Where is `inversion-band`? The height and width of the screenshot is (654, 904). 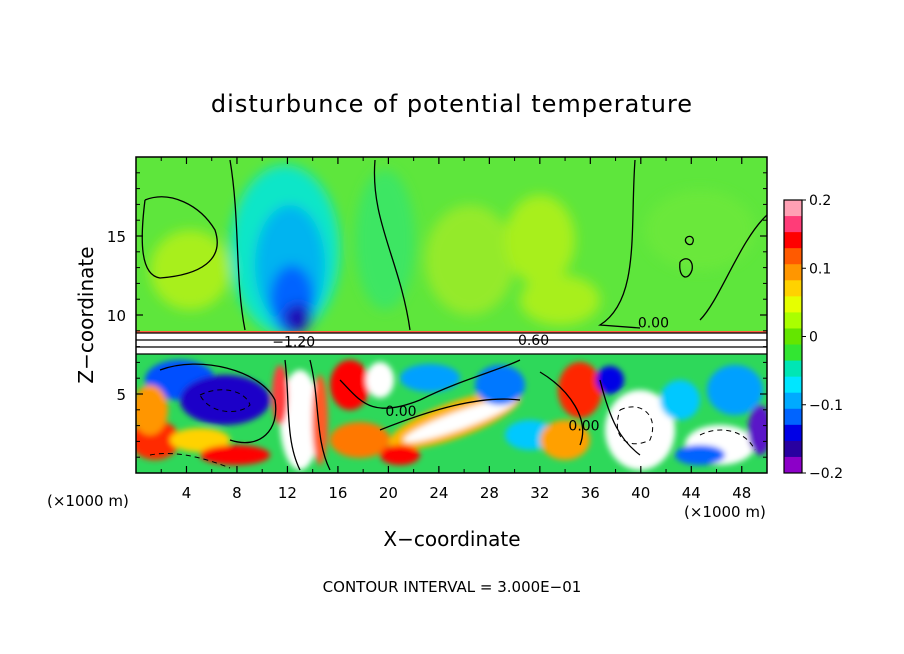 inversion-band is located at coordinates (451, 332).